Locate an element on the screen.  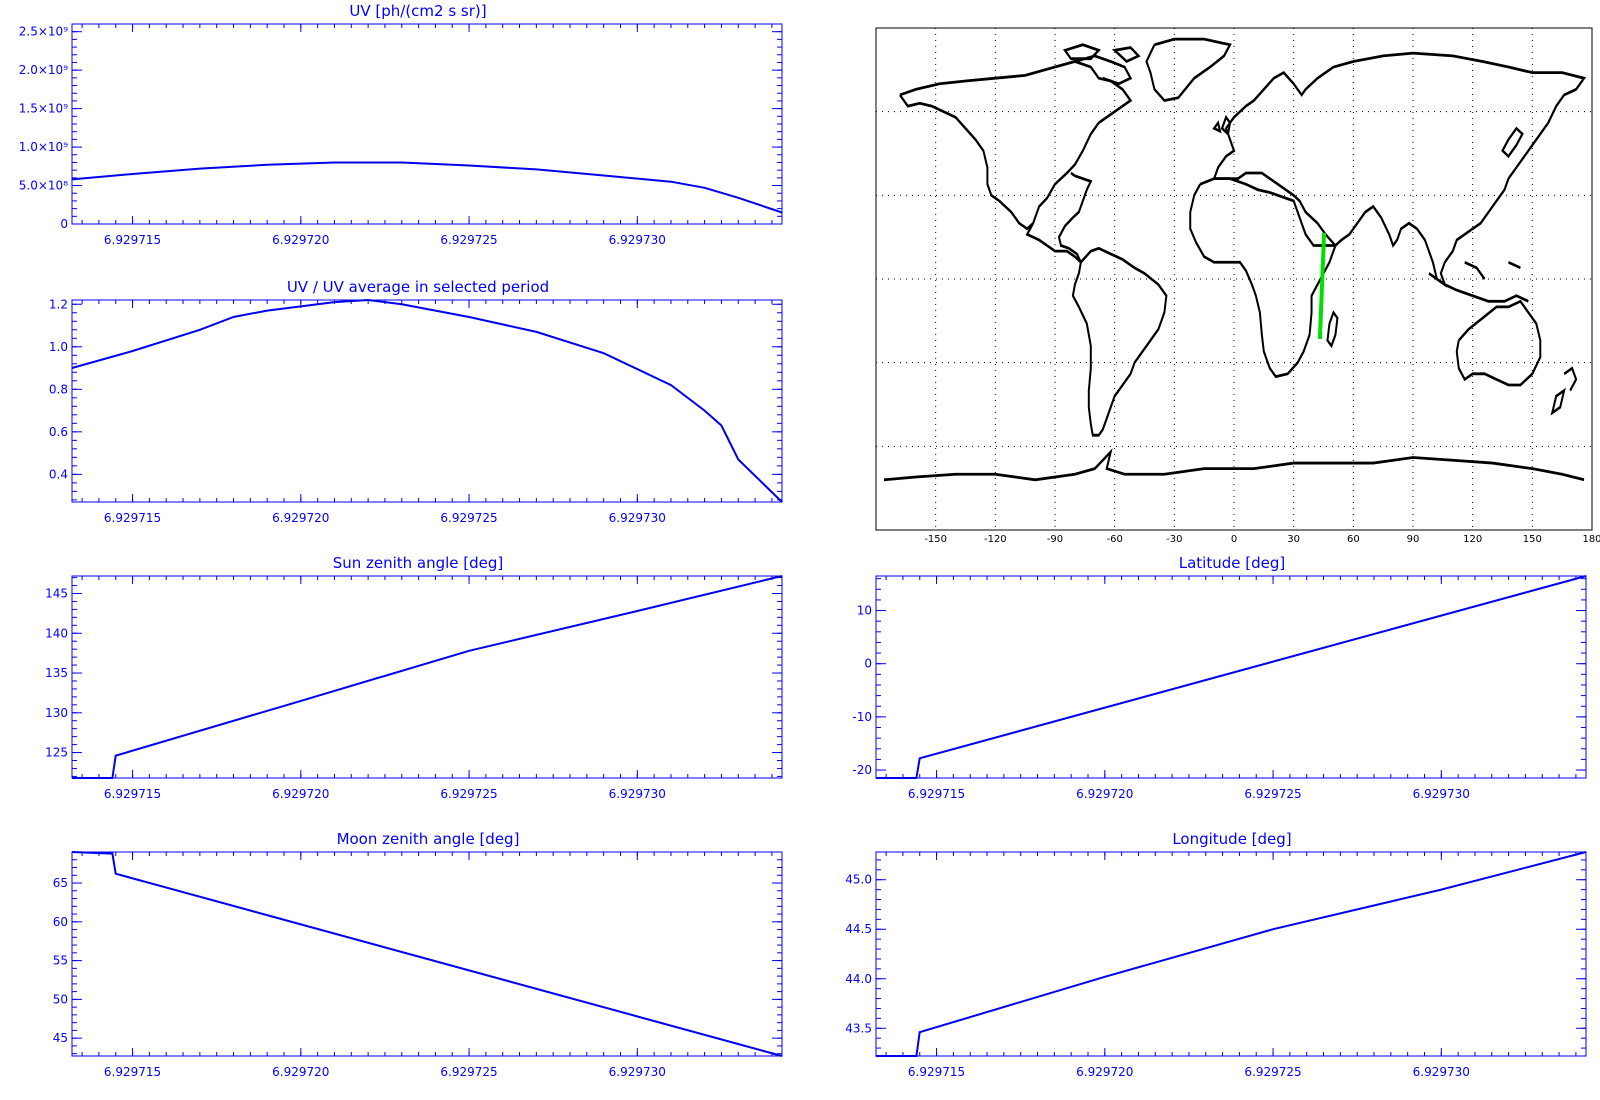
map-lon-tick-label: -90 is located at coordinates (1055, 539).